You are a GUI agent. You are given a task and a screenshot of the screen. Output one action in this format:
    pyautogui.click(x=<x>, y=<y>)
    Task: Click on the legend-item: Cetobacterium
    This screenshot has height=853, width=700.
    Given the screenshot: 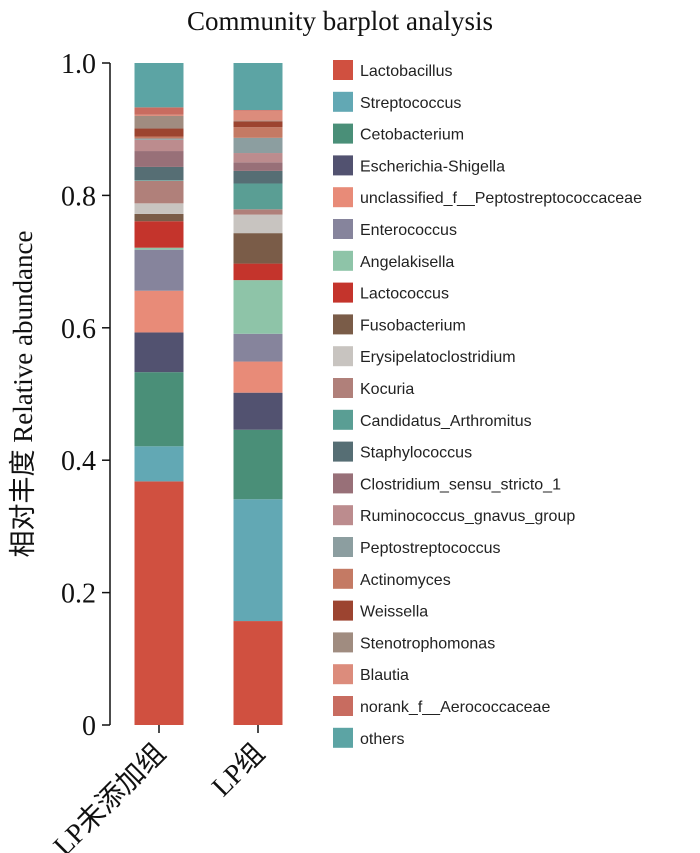 What is the action you would take?
    pyautogui.click(x=398, y=133)
    